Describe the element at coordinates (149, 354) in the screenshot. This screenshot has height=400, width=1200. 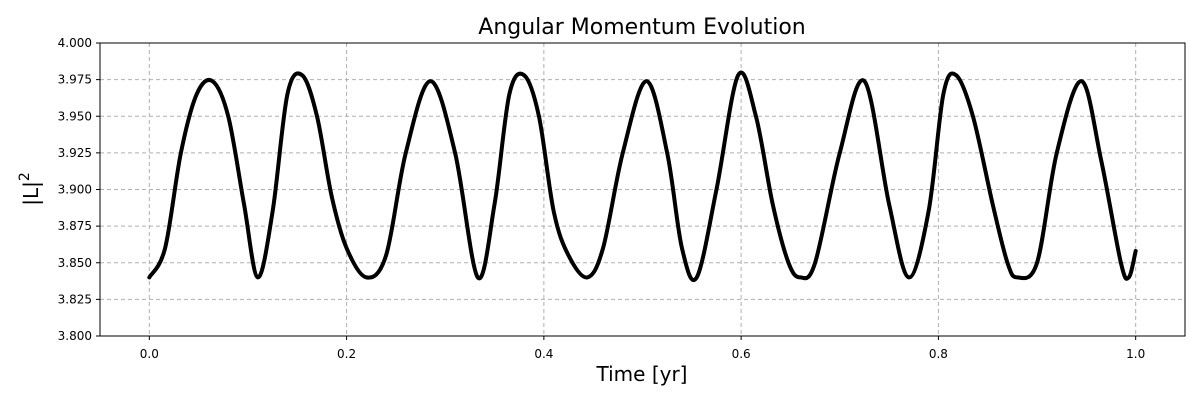
I see `x-tick-label: 0.0` at that location.